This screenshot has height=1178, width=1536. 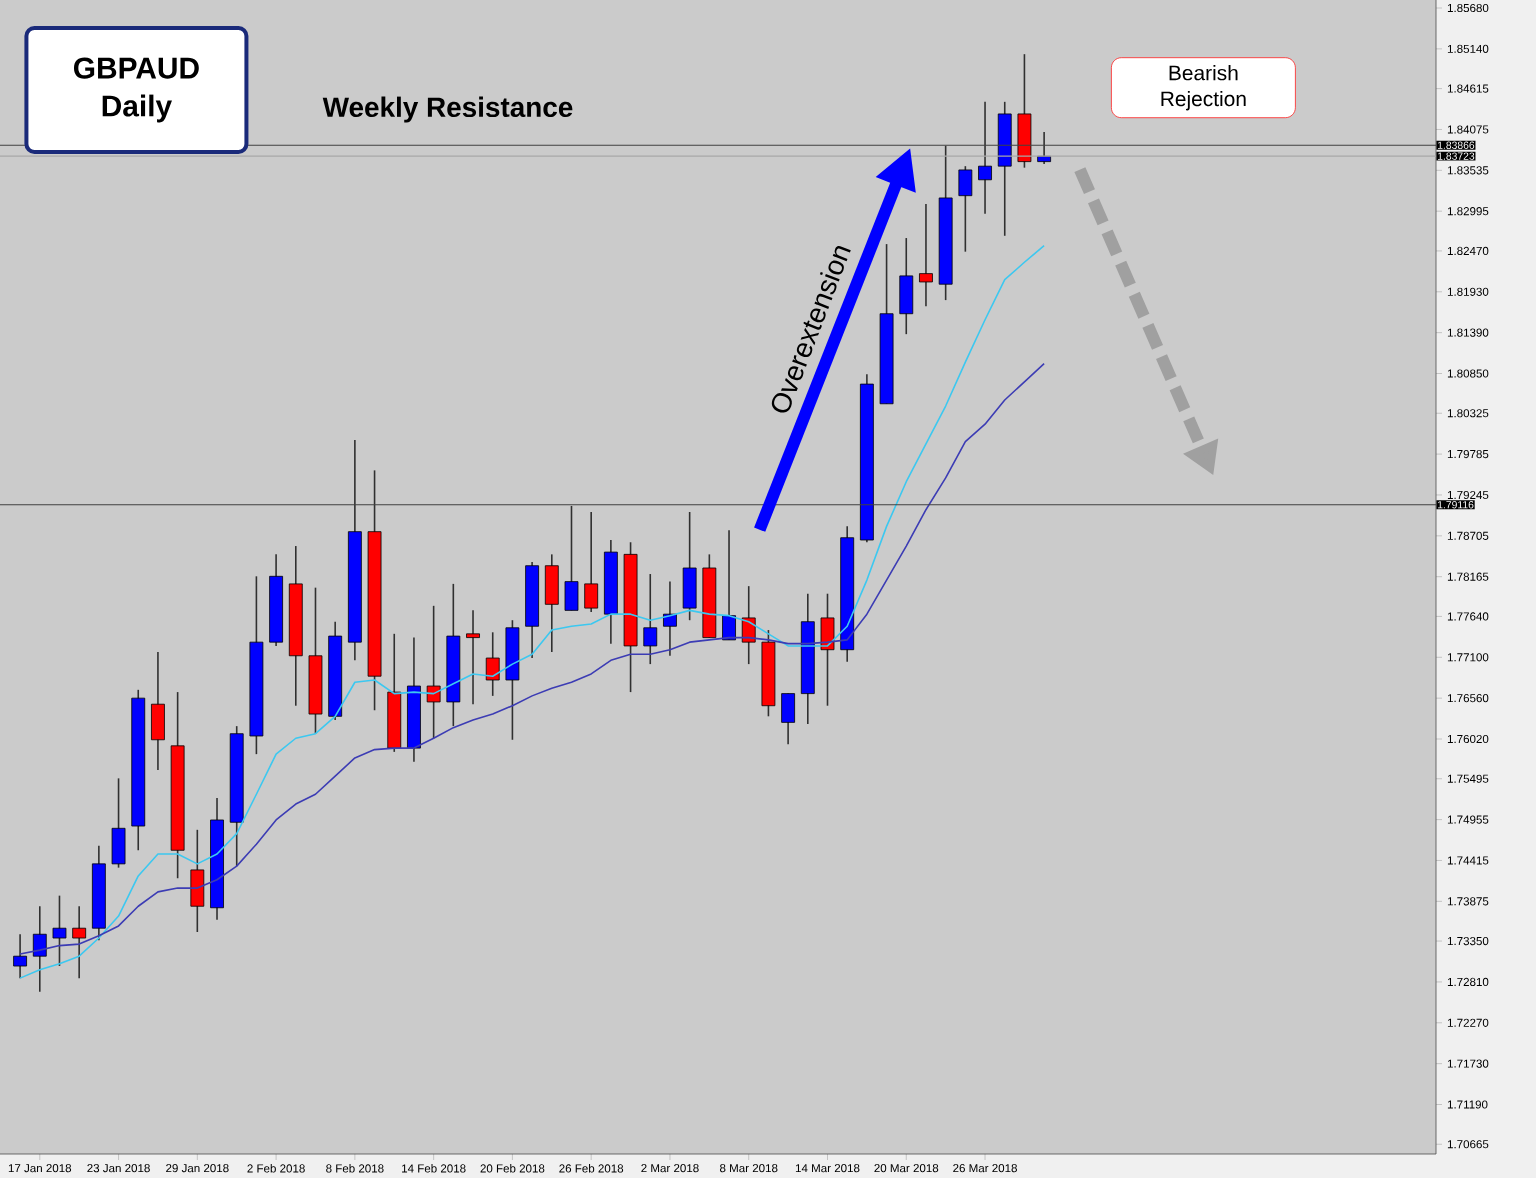 What do you see at coordinates (136, 68) in the screenshot?
I see `text: GBPAUD` at bounding box center [136, 68].